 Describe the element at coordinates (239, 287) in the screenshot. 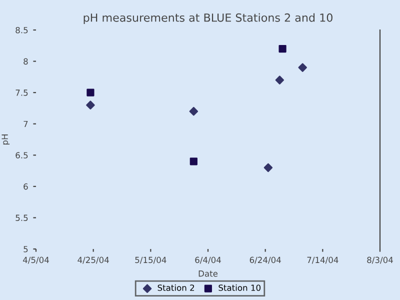

I see `legend-label: Station 10` at that location.